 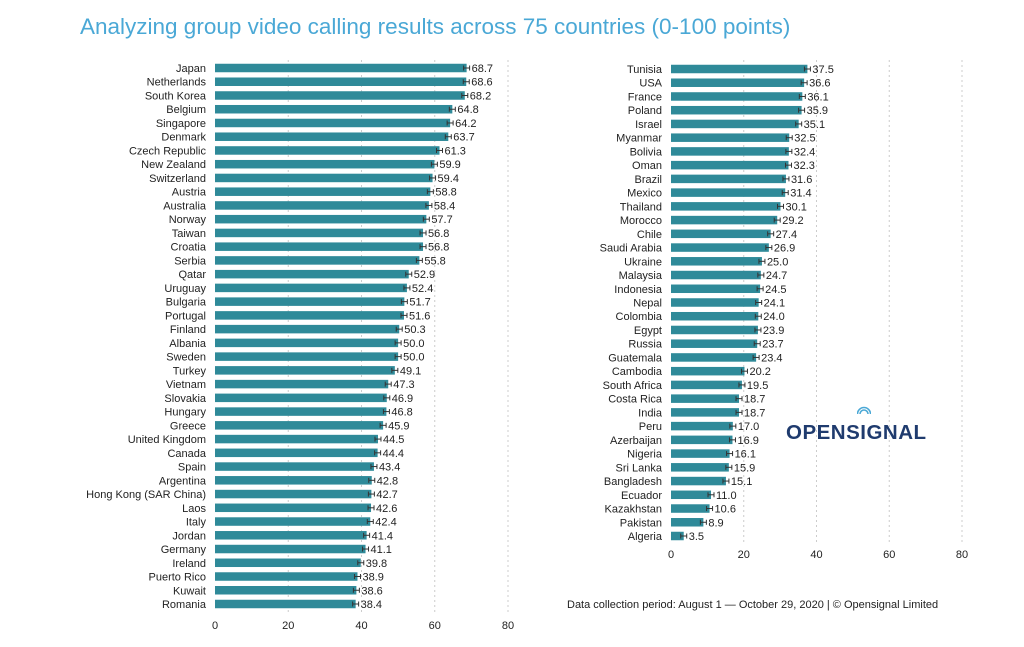 What do you see at coordinates (644, 194) in the screenshot?
I see `right-category-label: Mexico` at bounding box center [644, 194].